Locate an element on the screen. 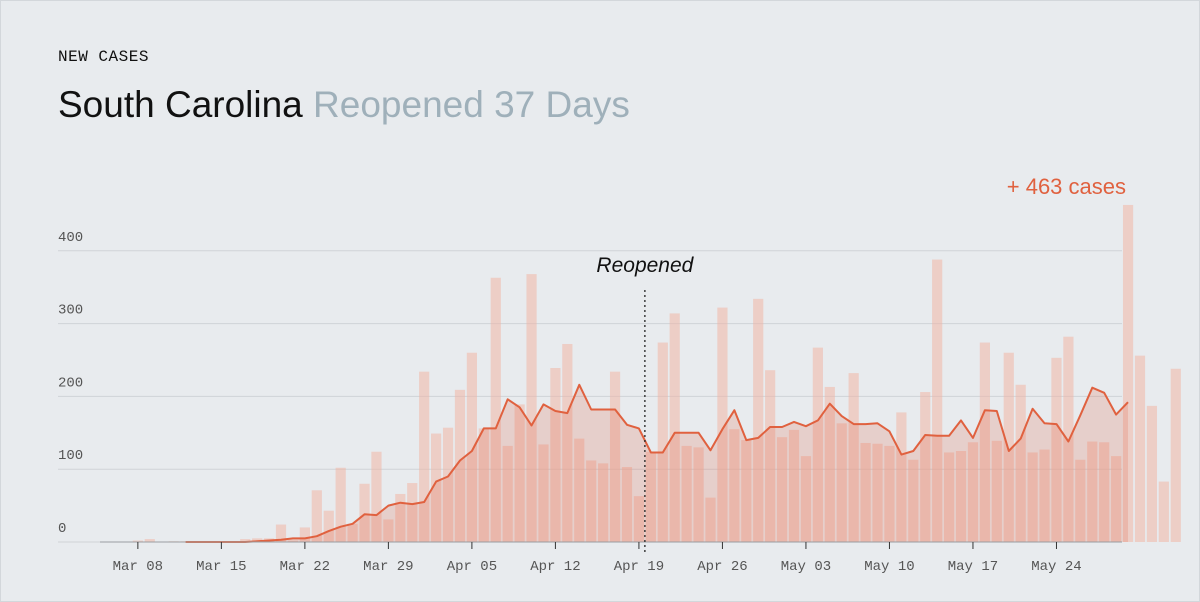  y-tick-label: 100 is located at coordinates (70, 456).